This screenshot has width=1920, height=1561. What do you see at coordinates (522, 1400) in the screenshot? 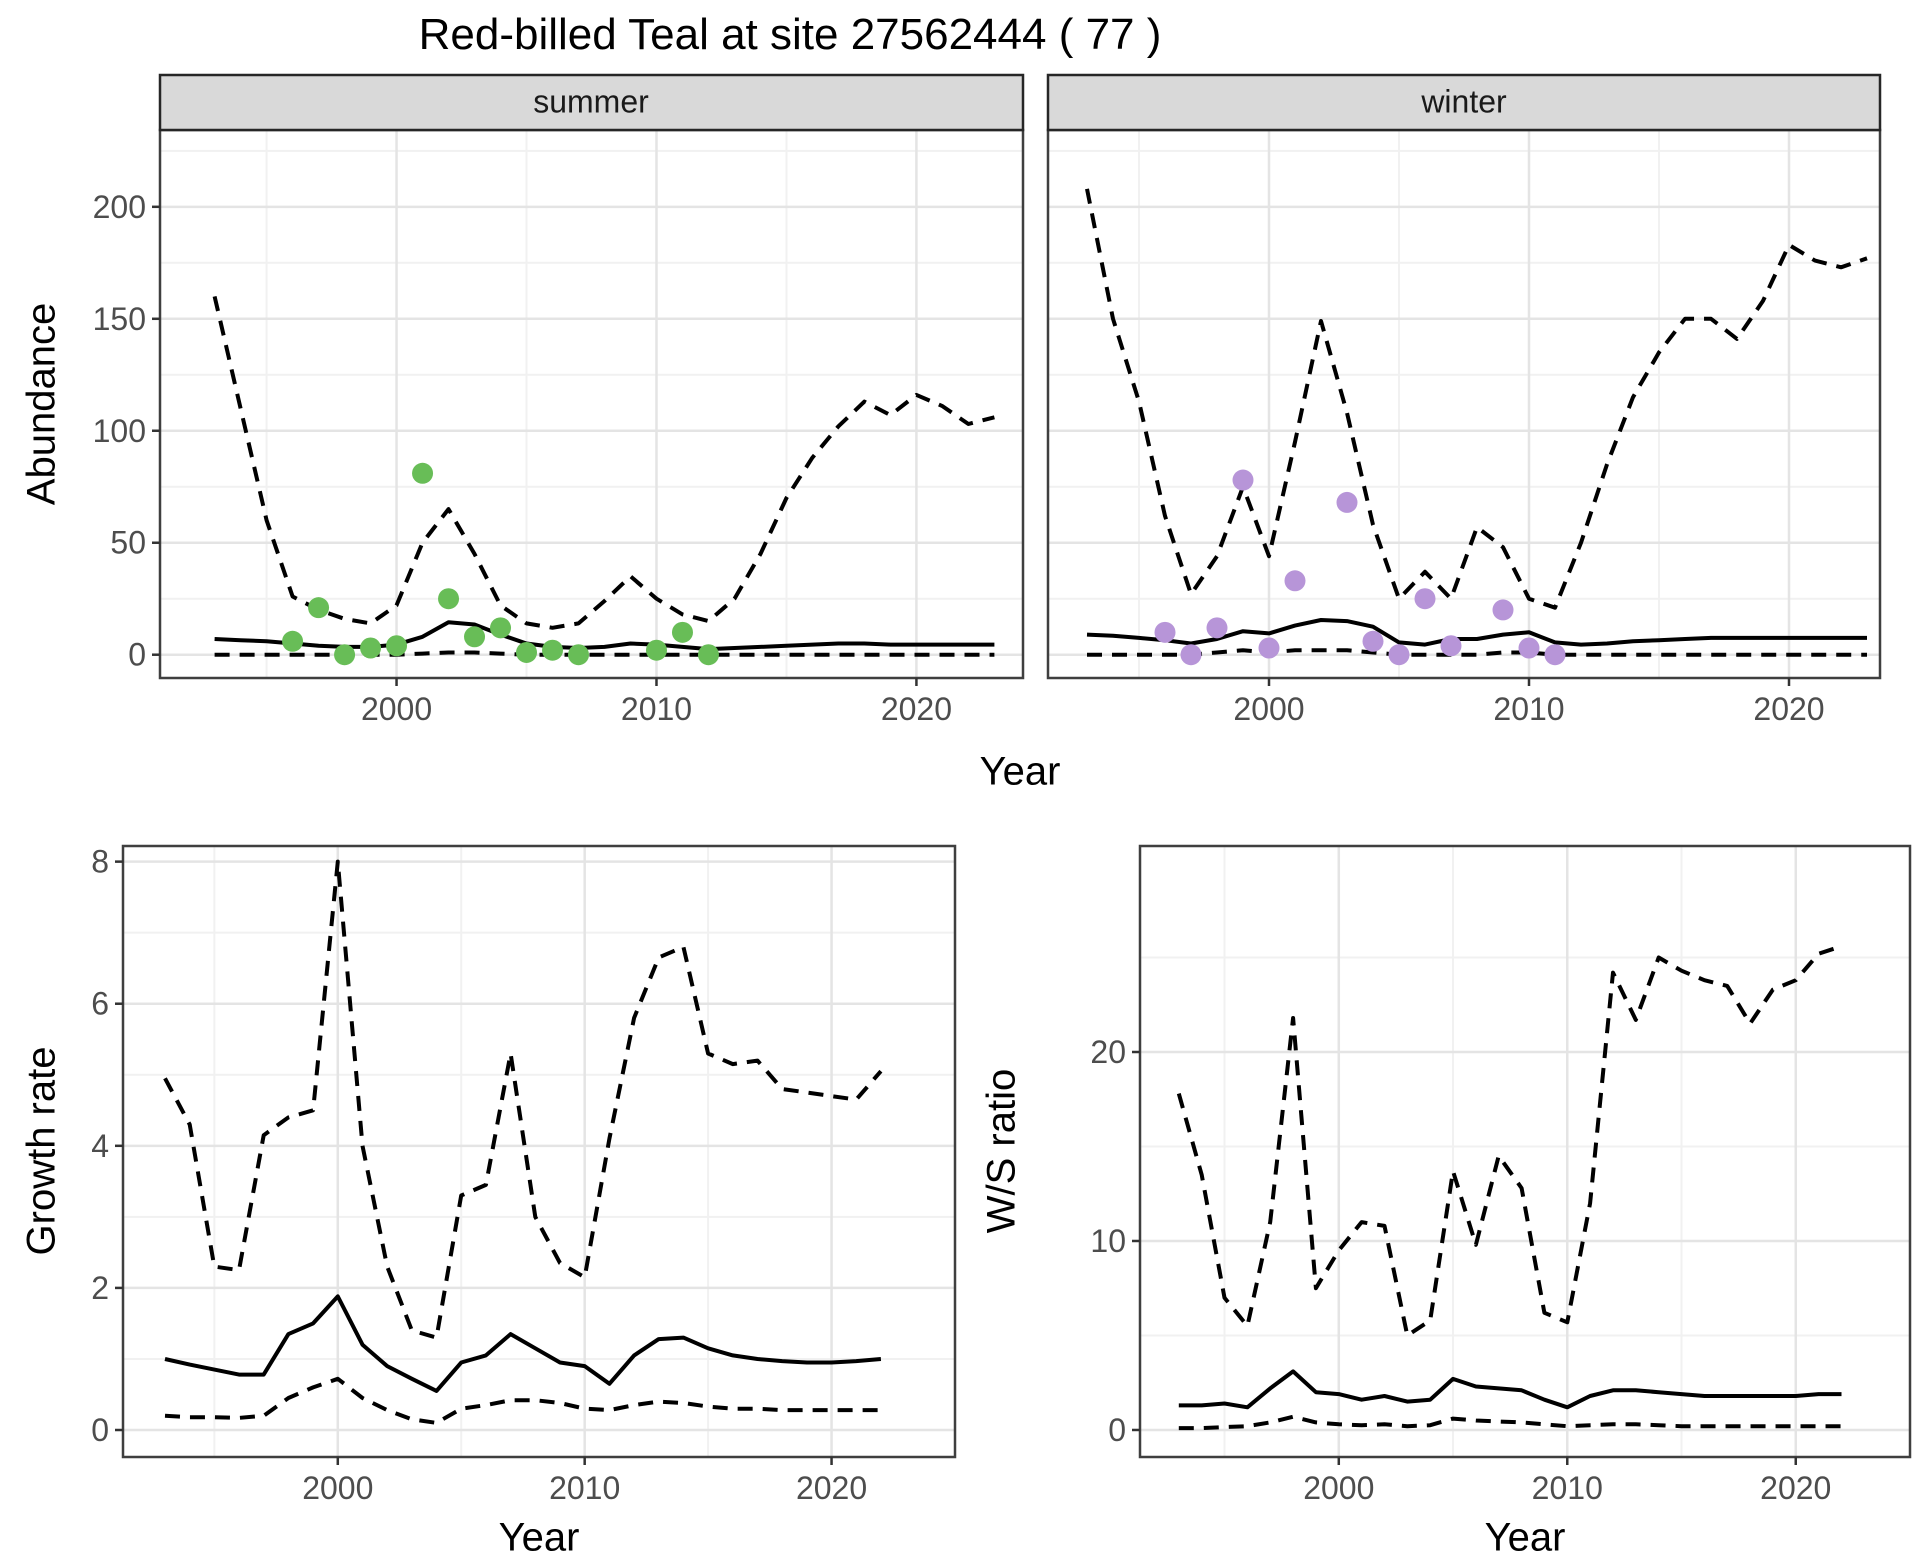
I see `growth-rate-lower-95ci-line` at bounding box center [522, 1400].